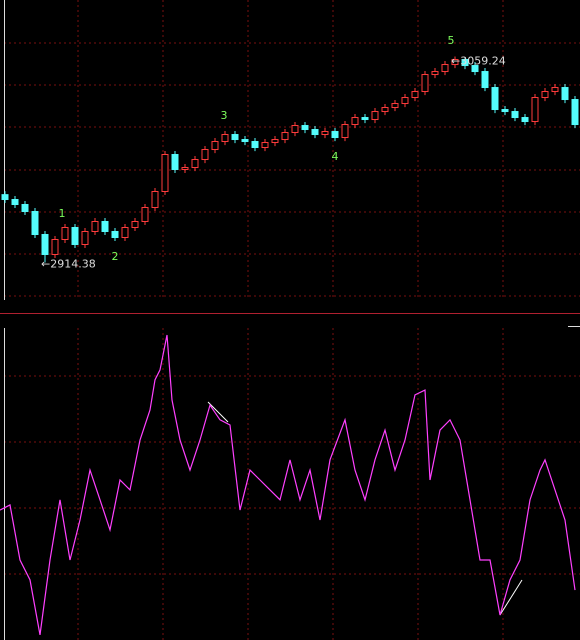 This screenshot has width=580, height=640. Describe the element at coordinates (224, 115) in the screenshot. I see `wave-label: 3` at that location.